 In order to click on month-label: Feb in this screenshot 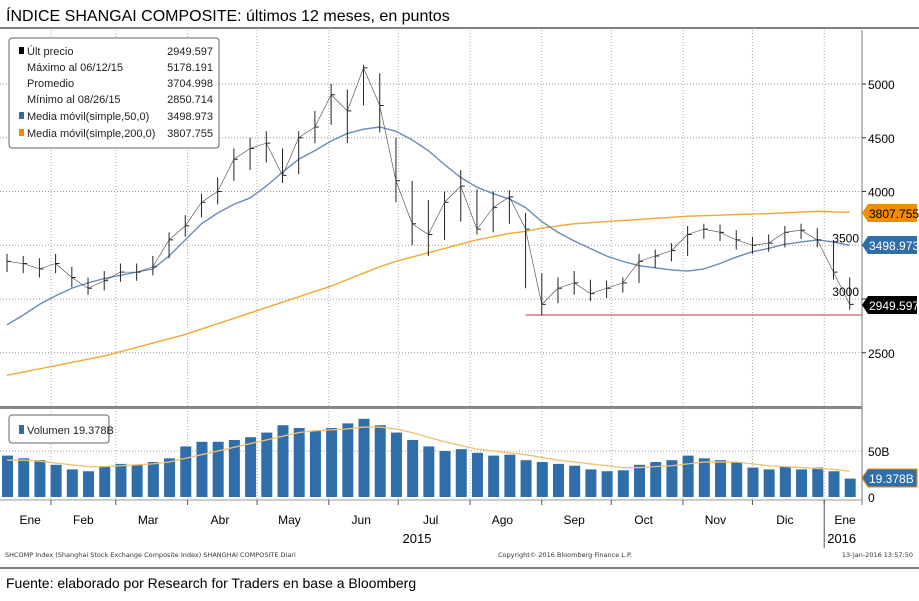, I will do `click(83, 520)`.